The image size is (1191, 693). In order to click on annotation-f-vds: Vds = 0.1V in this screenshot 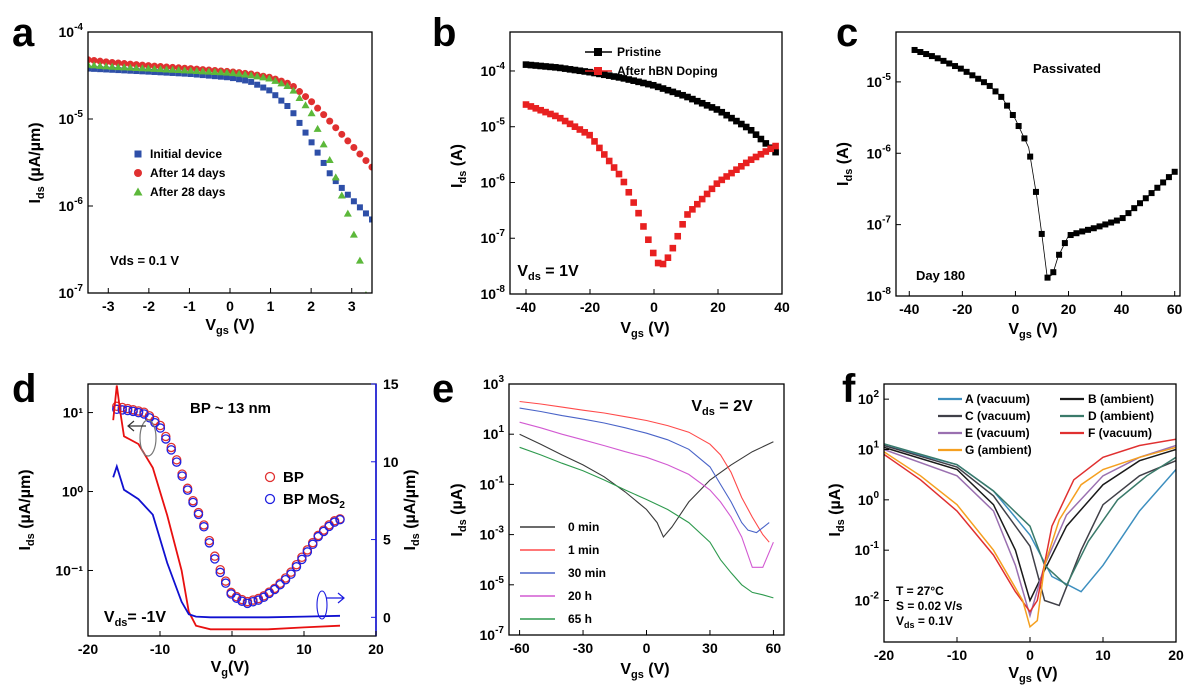, I will do `click(924, 622)`.